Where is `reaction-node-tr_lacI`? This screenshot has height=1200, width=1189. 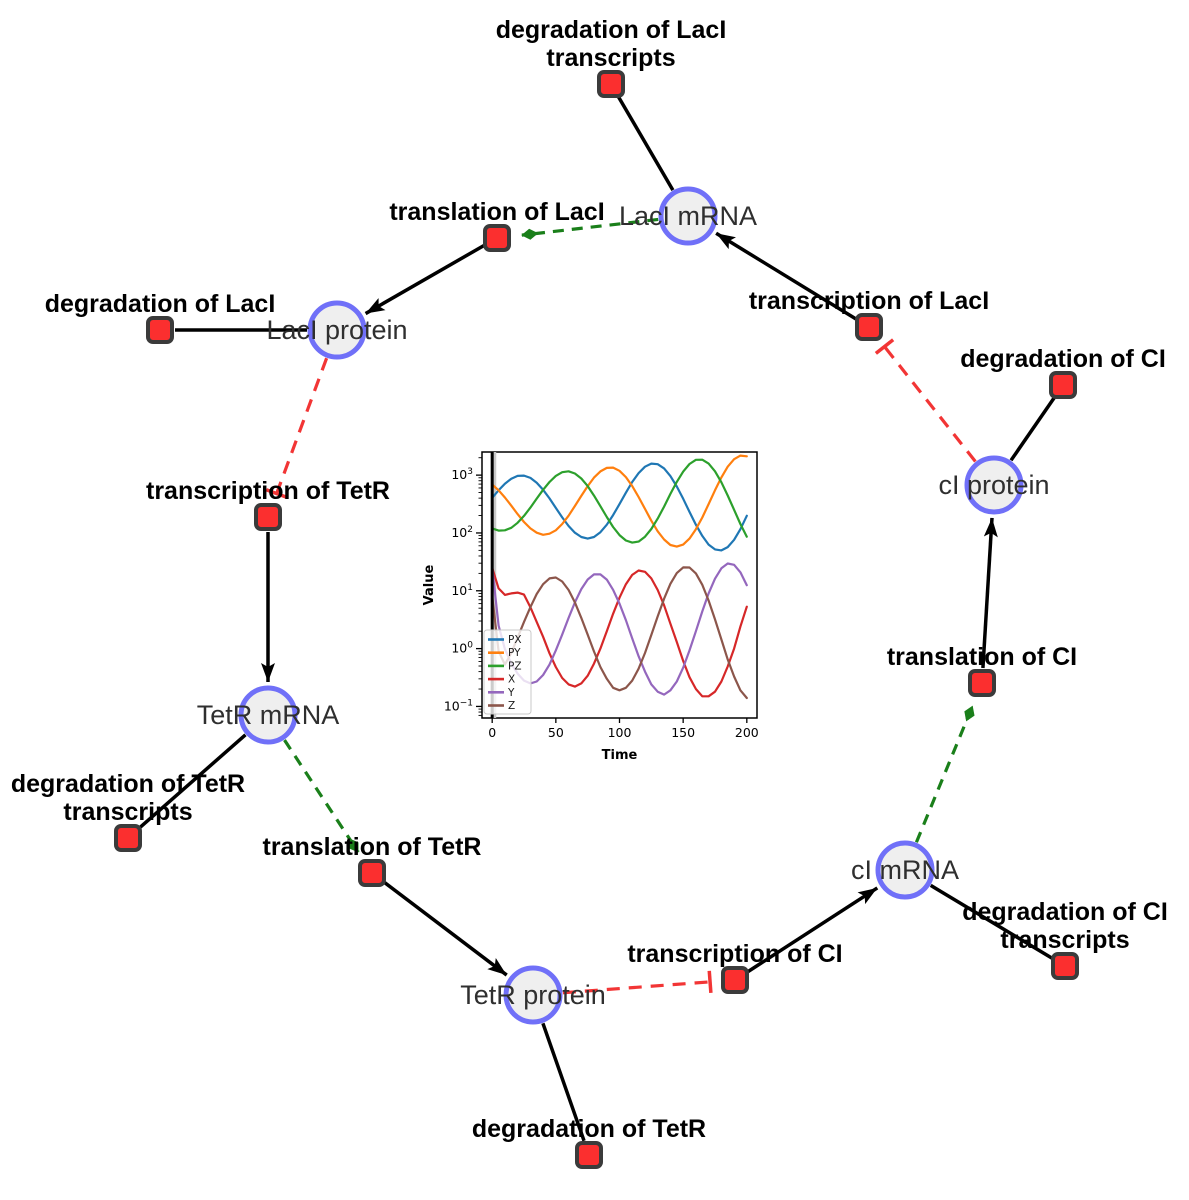 reaction-node-tr_lacI is located at coordinates (869, 327).